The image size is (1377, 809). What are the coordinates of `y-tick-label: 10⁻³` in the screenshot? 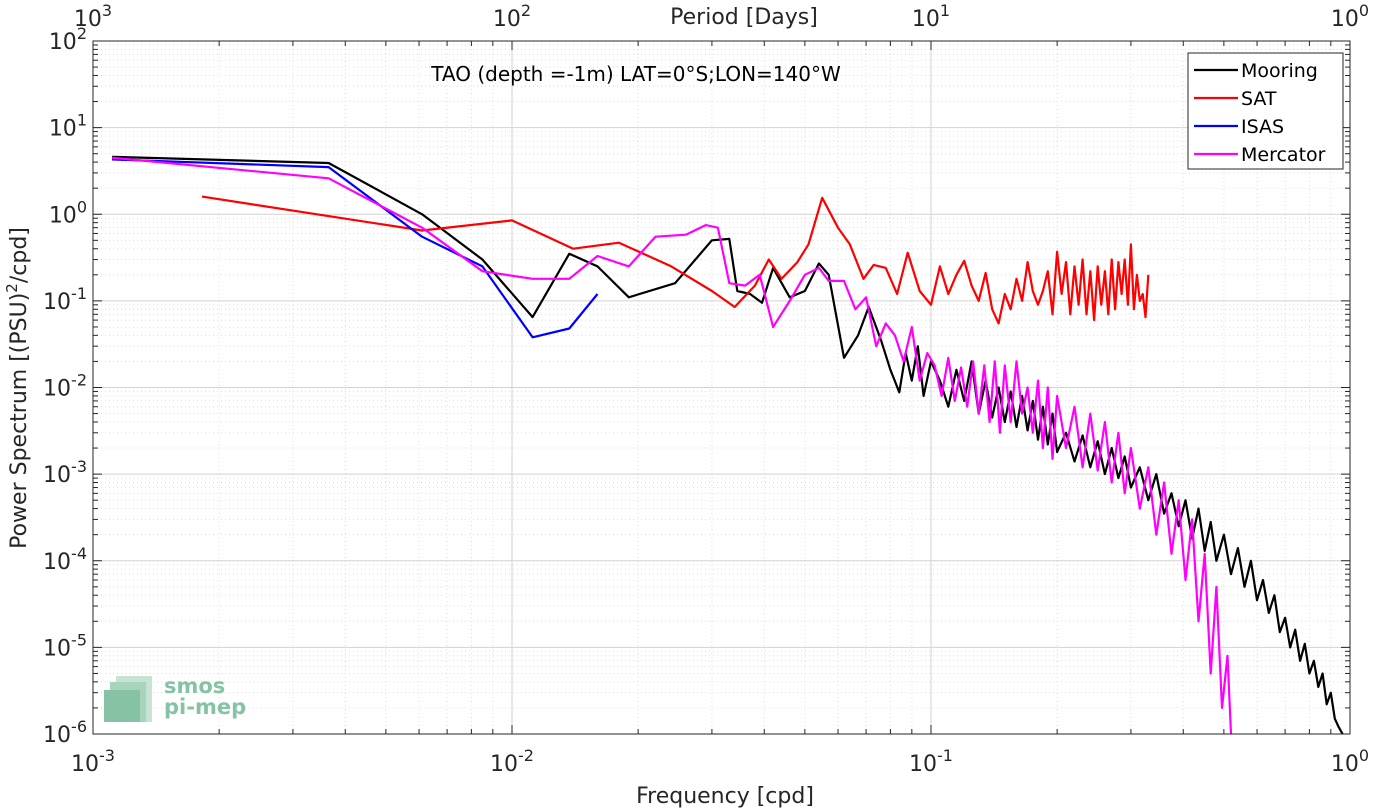 It's located at (65, 472).